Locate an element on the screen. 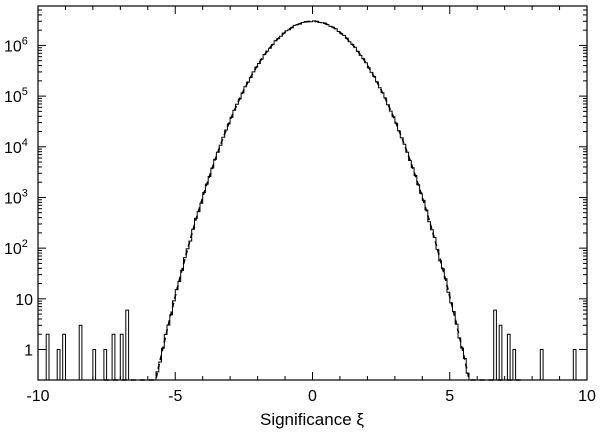 The height and width of the screenshot is (433, 600). y-tick-label: 10⁶ is located at coordinates (16, 45).